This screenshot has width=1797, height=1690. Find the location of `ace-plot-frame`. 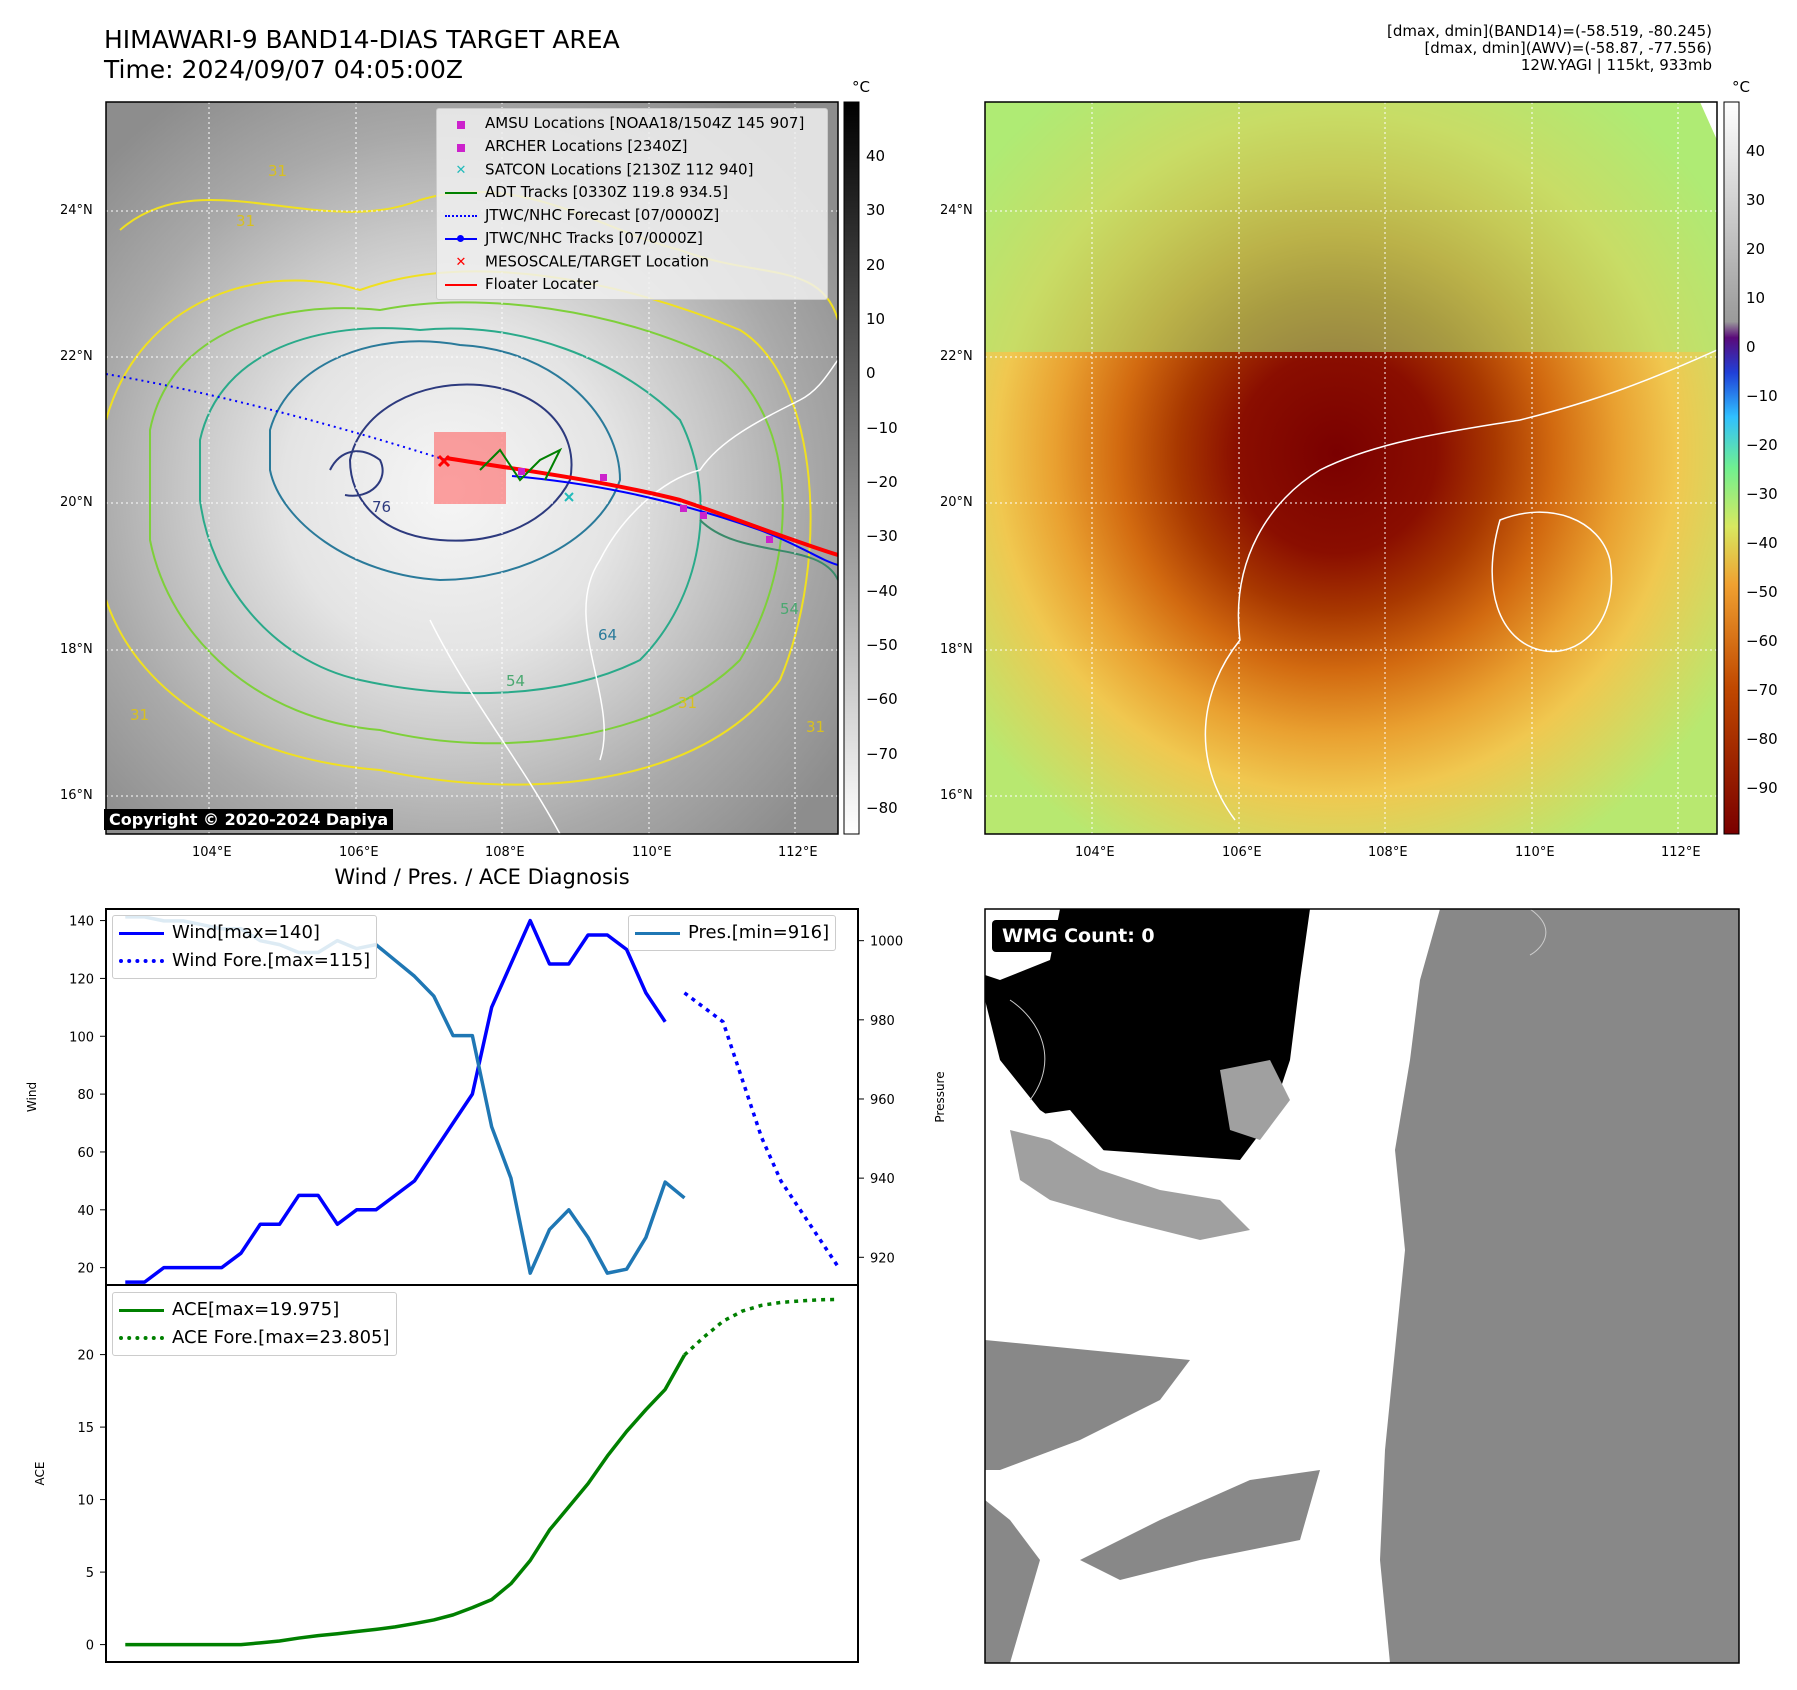

ace-plot-frame is located at coordinates (482, 1473).